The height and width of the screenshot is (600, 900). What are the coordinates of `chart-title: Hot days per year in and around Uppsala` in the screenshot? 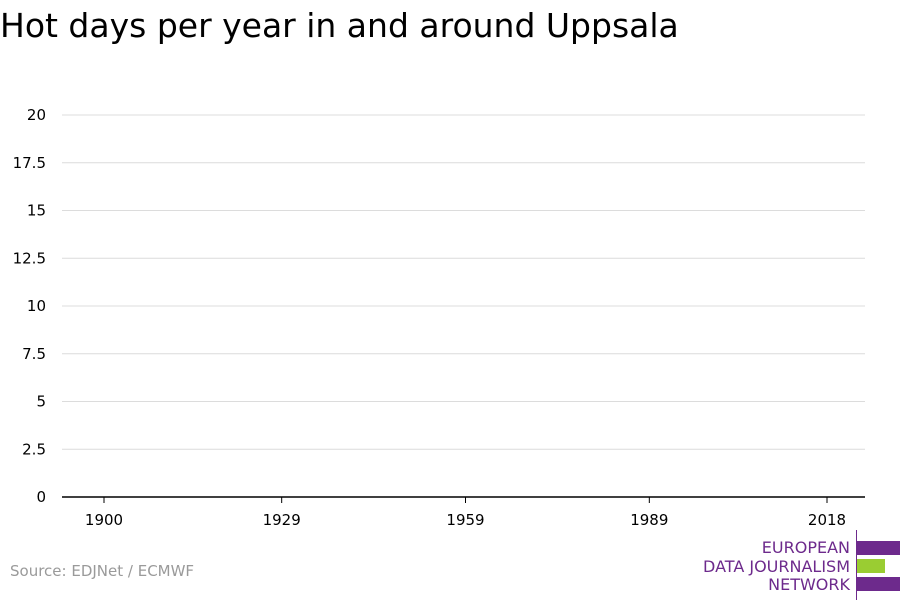 It's located at (339, 25).